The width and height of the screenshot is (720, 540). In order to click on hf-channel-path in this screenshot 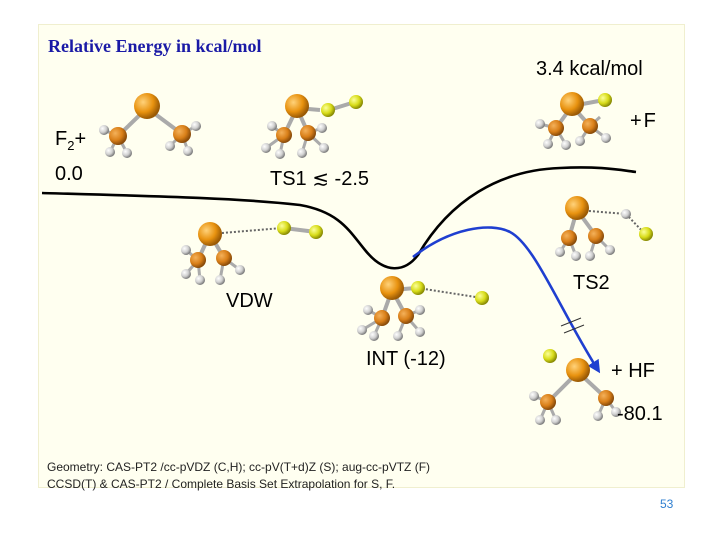, I will do `click(506, 300)`.